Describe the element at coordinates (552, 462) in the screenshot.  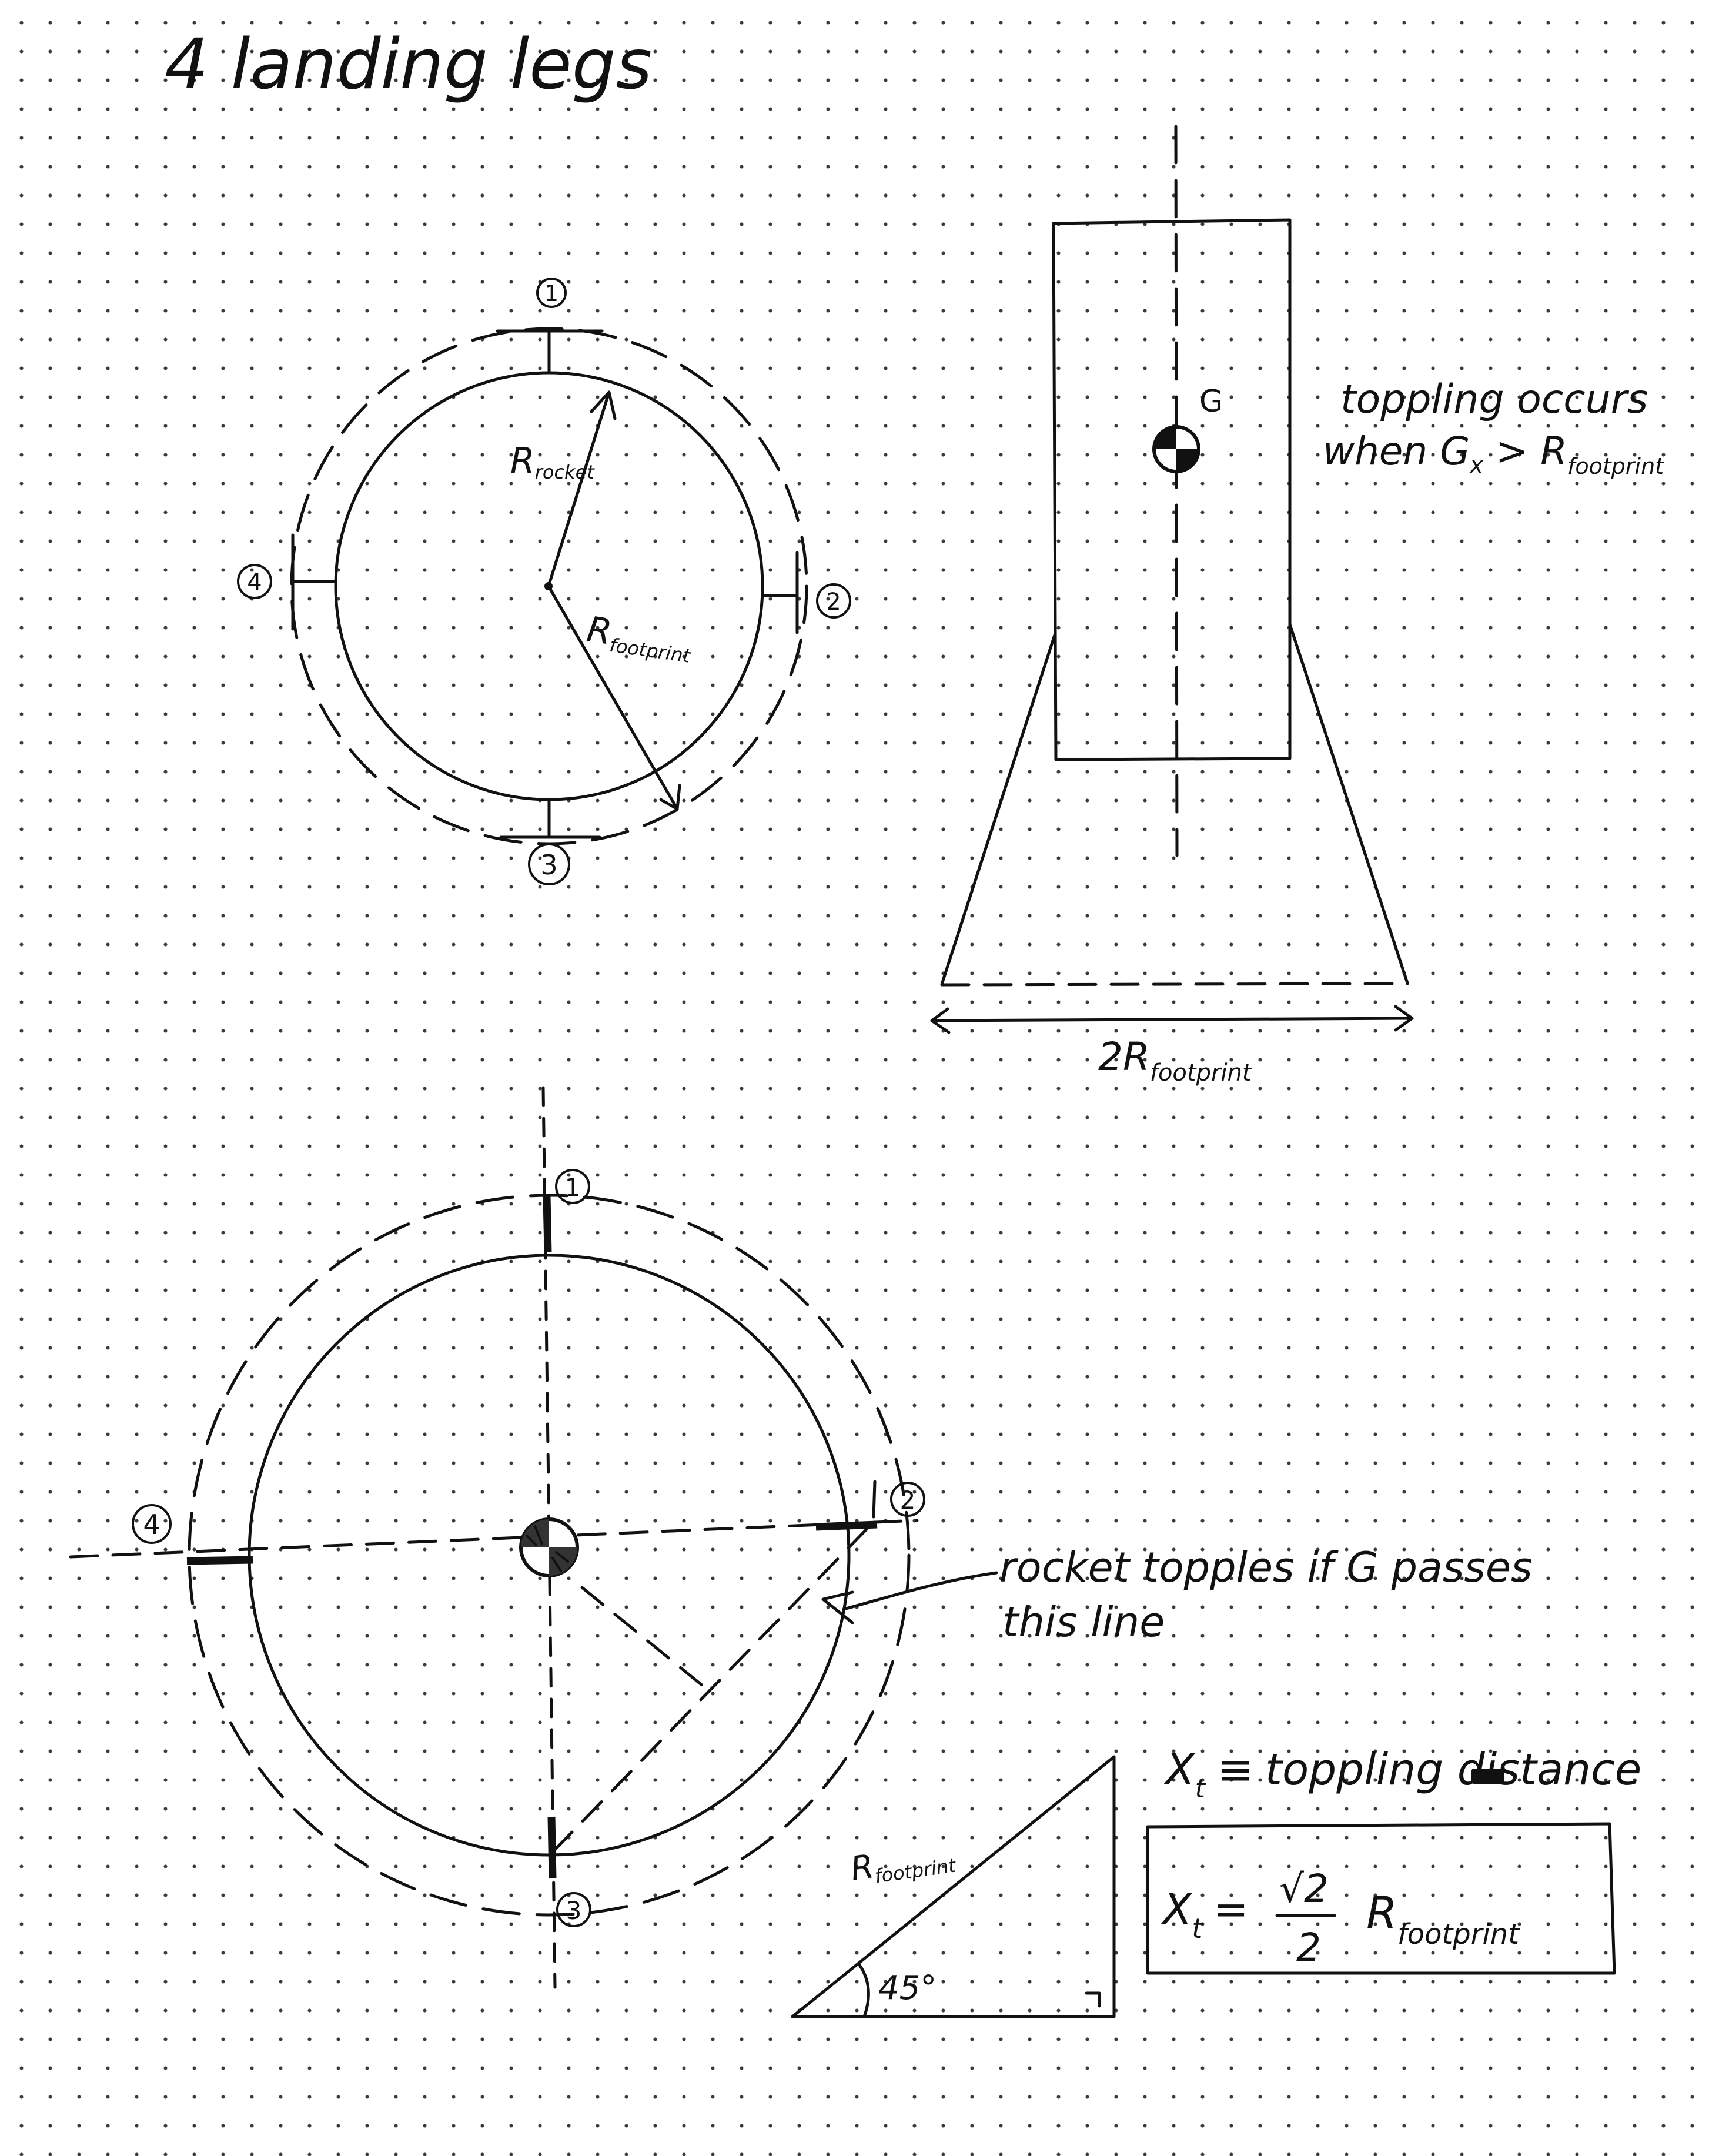
I see `r-rocket-label: Rrocket` at that location.